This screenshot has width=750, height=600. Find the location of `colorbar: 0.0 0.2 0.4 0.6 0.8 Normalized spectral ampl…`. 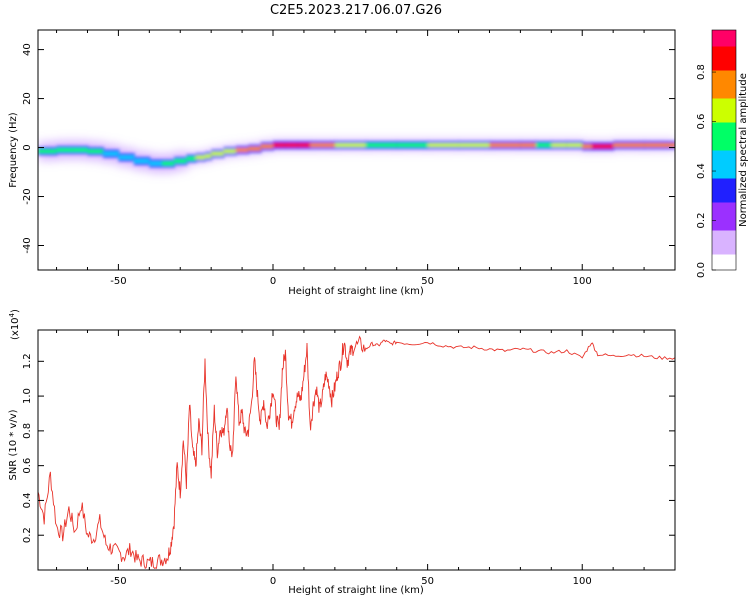

colorbar: 0.0 0.2 0.4 0.6 0.8 Normalized spectral ampl… is located at coordinates (722, 153).